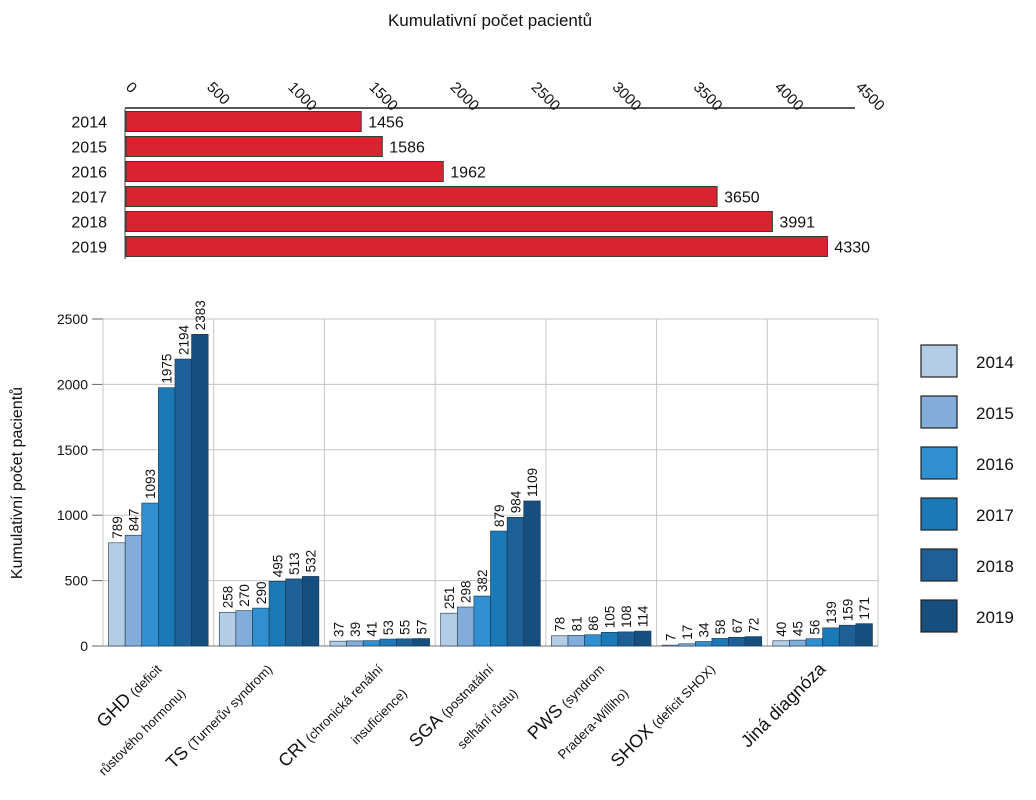 This screenshot has height=800, width=1036. I want to click on top-x-tick-label: 4500, so click(870, 97).